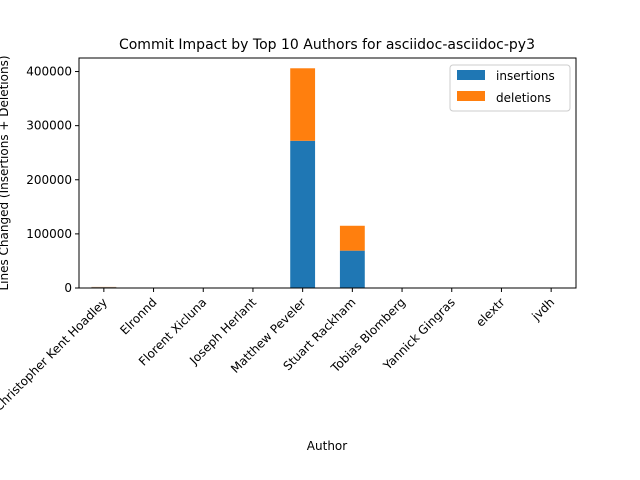  I want to click on y-axis-label: Lines Changed (Insertions + Deletions), so click(5, 172).